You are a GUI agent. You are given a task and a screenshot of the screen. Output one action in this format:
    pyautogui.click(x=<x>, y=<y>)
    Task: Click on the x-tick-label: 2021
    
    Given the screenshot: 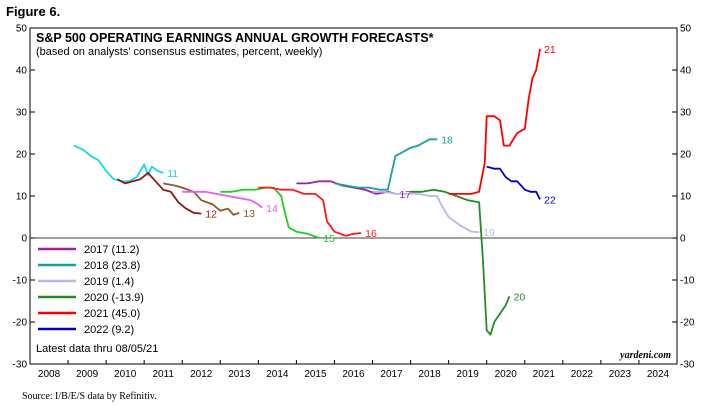 What is the action you would take?
    pyautogui.click(x=544, y=374)
    